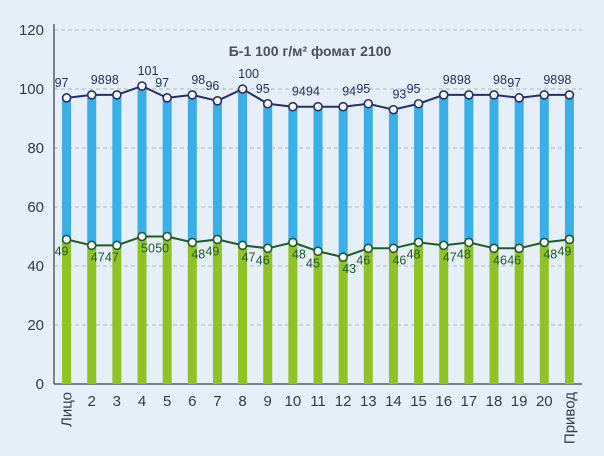 The width and height of the screenshot is (604, 456). I want to click on x-tick-label: 10, so click(293, 401).